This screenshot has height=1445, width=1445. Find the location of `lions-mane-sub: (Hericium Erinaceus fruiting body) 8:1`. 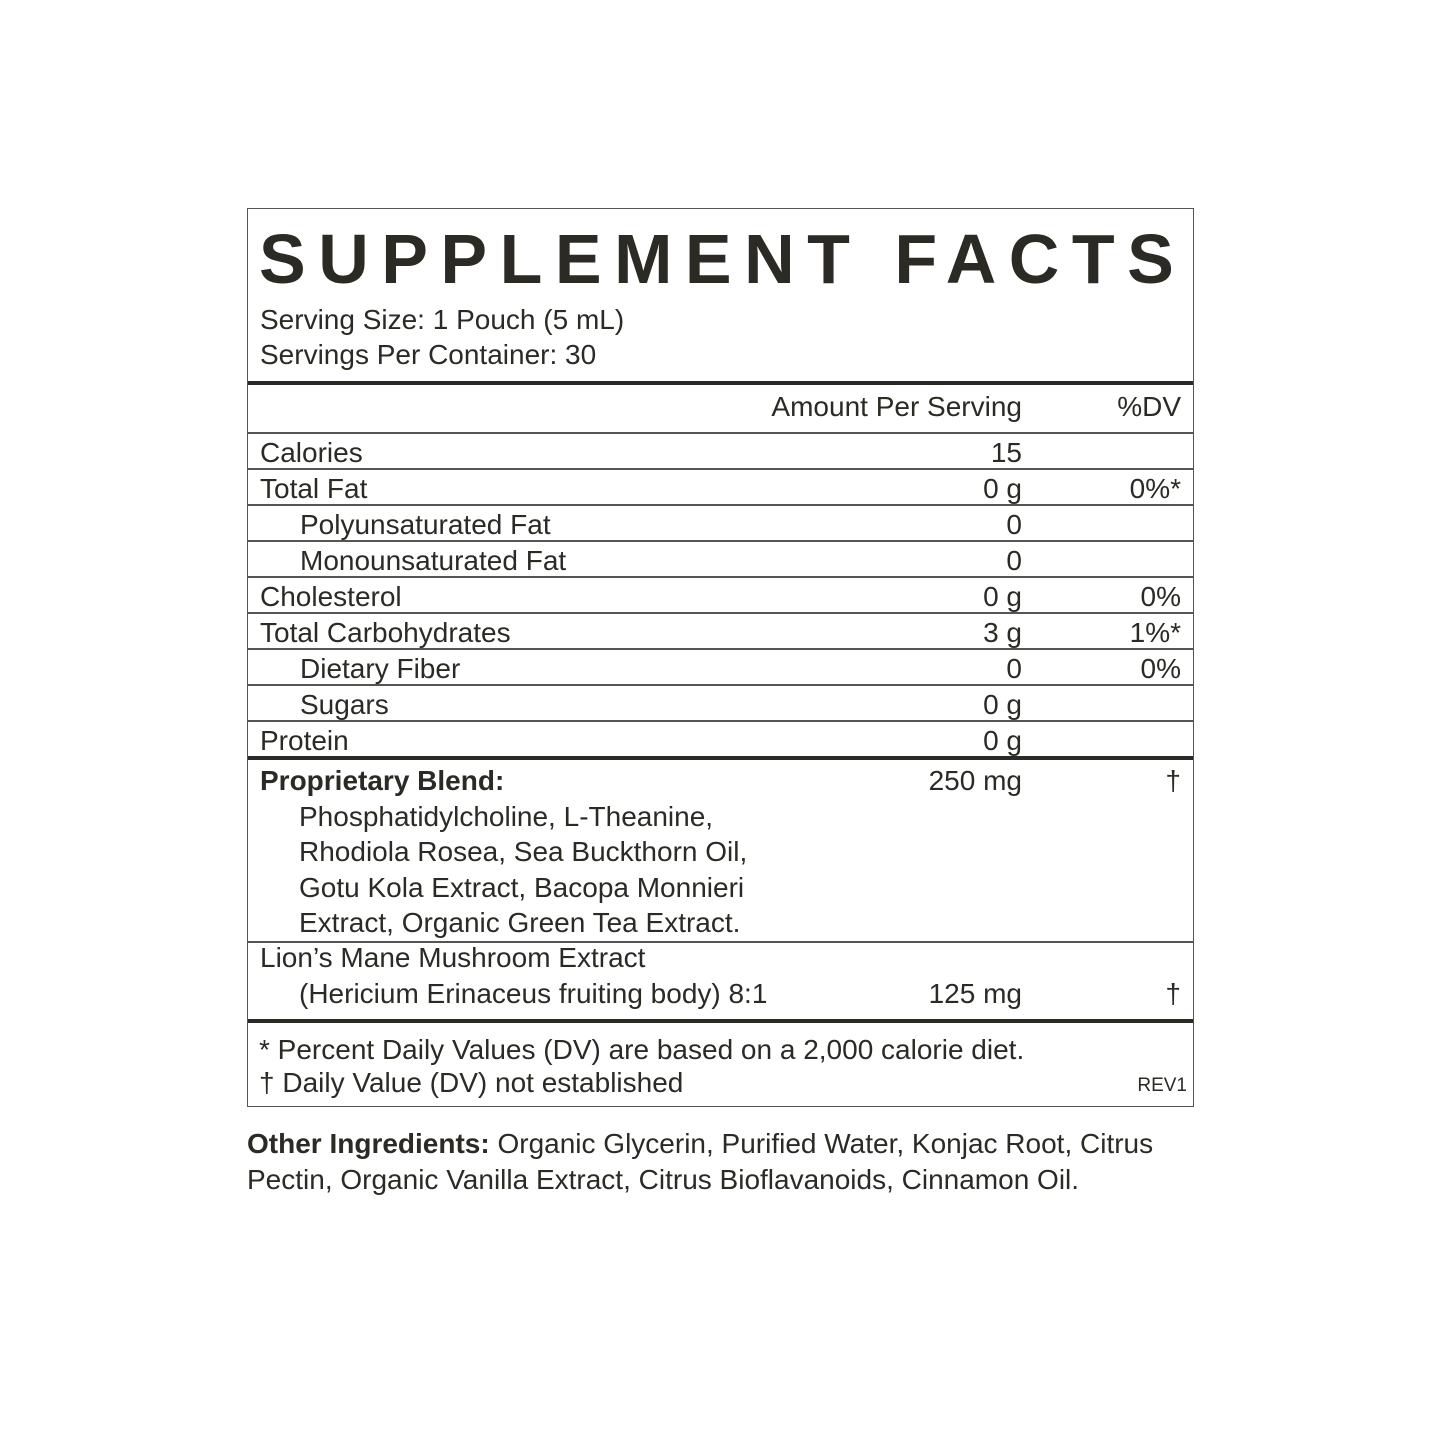

lions-mane-sub: (Hericium Erinaceus fruiting body) 8:1 is located at coordinates (533, 993).